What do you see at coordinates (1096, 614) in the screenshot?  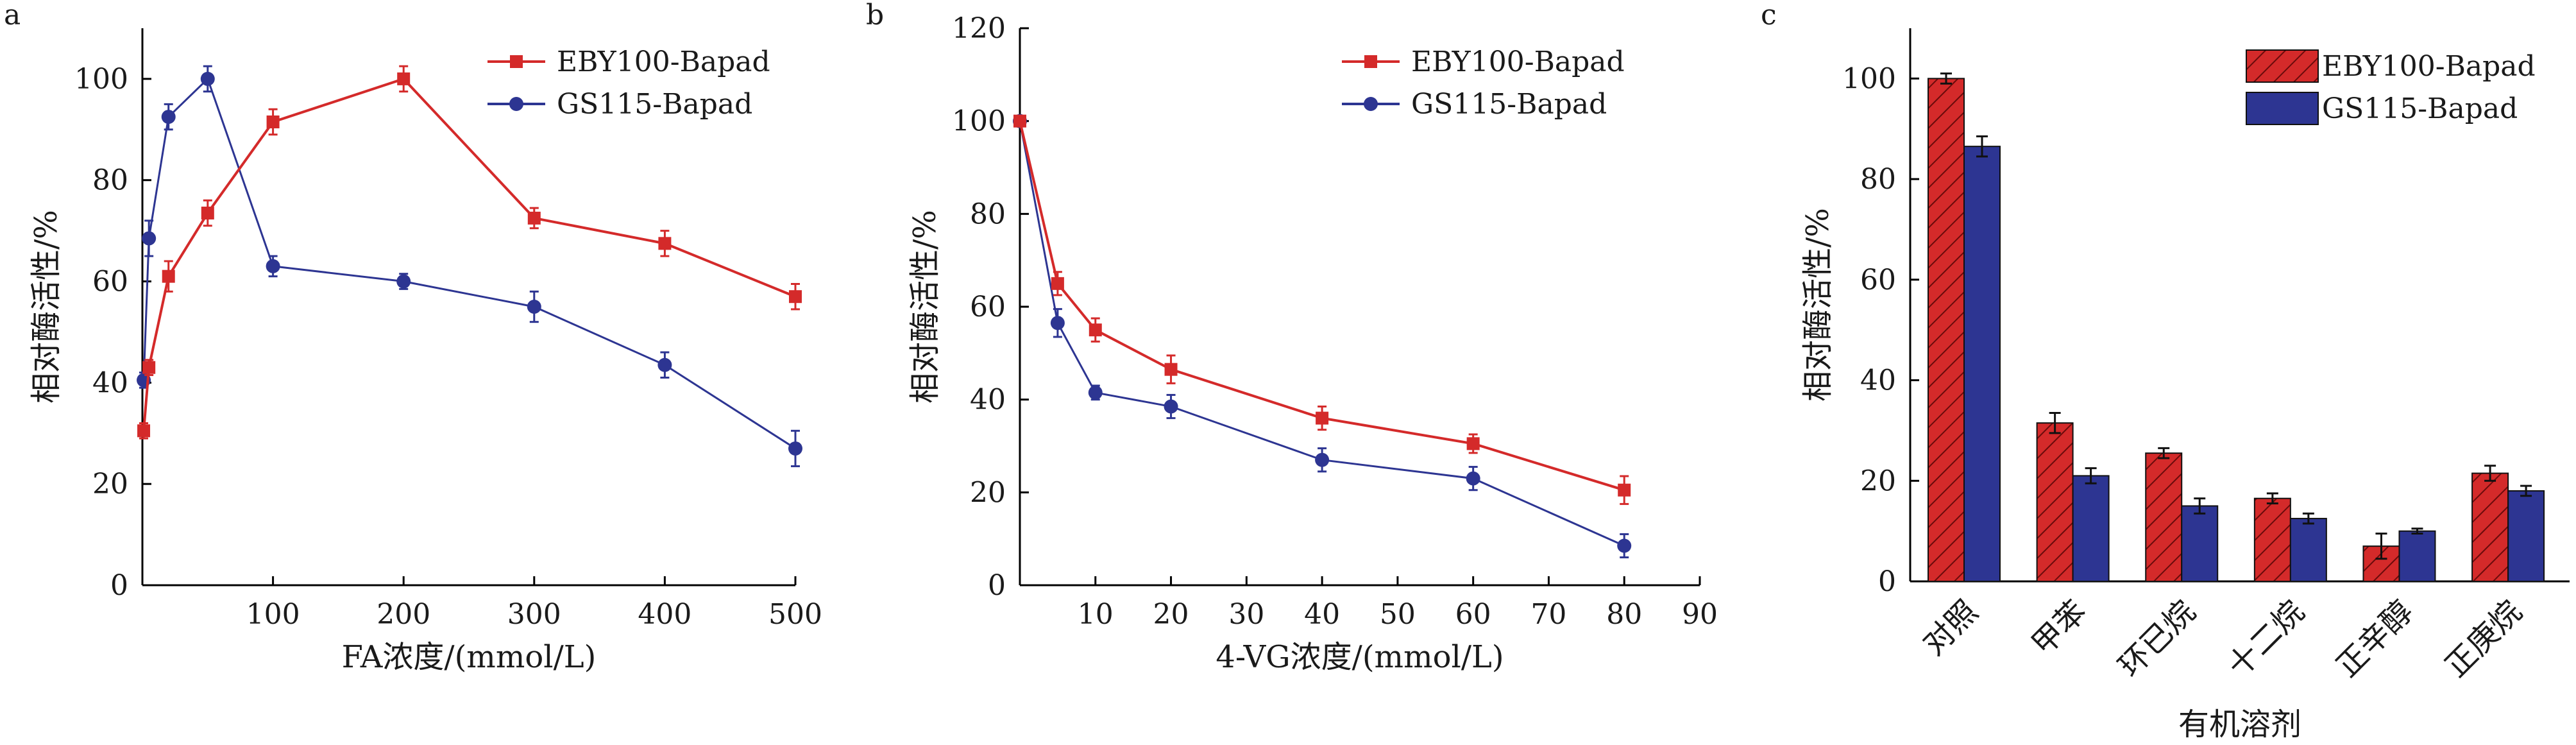 I see `x-tick-label: 10` at bounding box center [1096, 614].